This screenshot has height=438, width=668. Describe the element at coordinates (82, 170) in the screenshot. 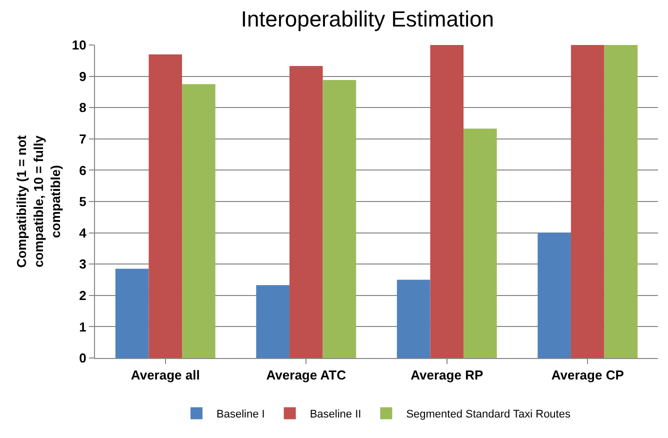

I see `y-tick-label: 6` at that location.